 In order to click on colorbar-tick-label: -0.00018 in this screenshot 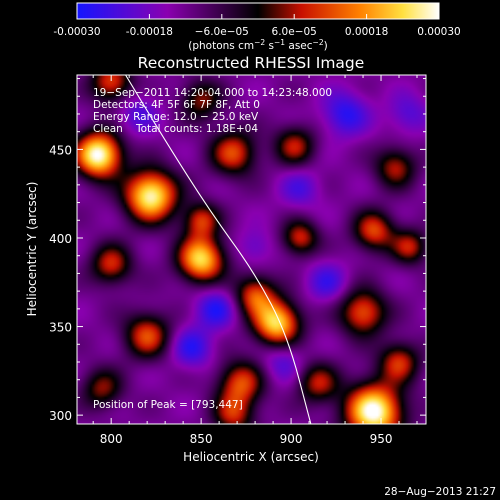, I will do `click(149, 32)`.